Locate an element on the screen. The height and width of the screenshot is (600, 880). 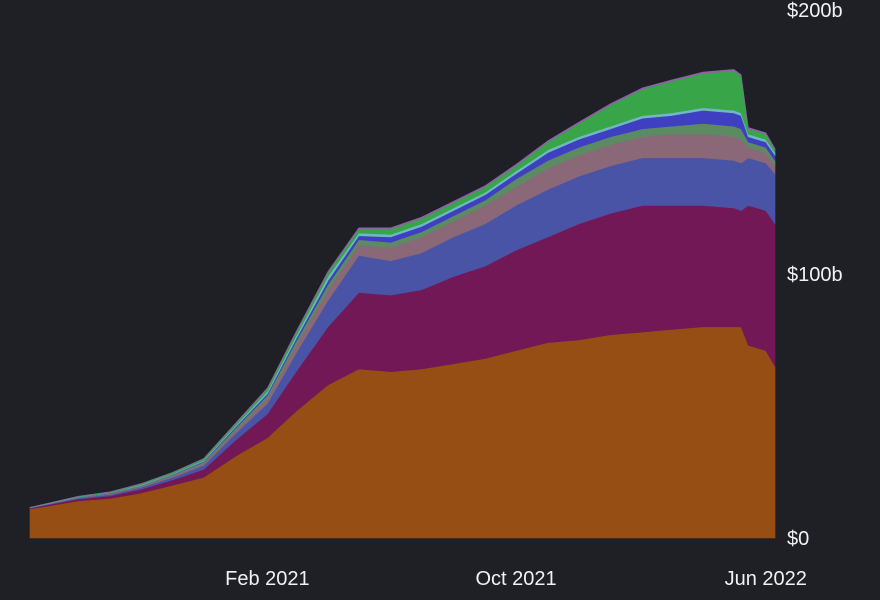
x-tick-label: Oct 2021 is located at coordinates (515, 579).